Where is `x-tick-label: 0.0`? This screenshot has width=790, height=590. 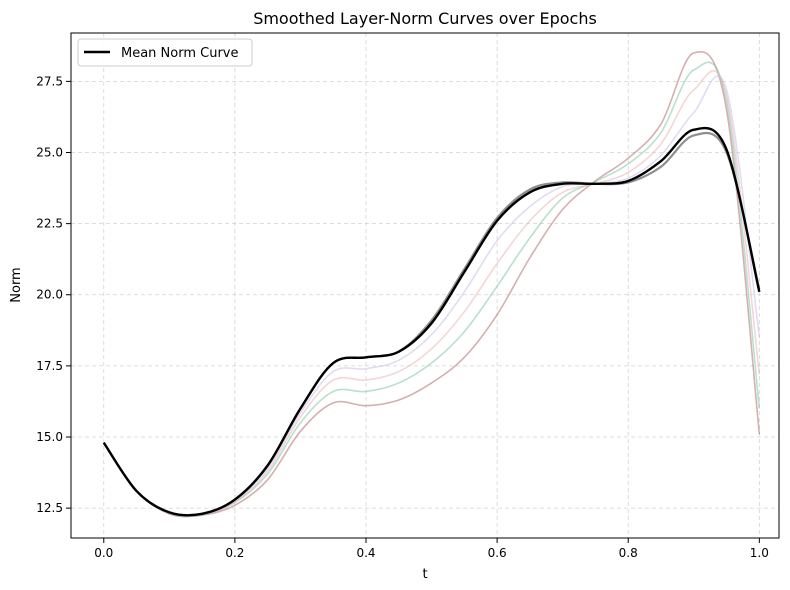 x-tick-label: 0.0 is located at coordinates (103, 553).